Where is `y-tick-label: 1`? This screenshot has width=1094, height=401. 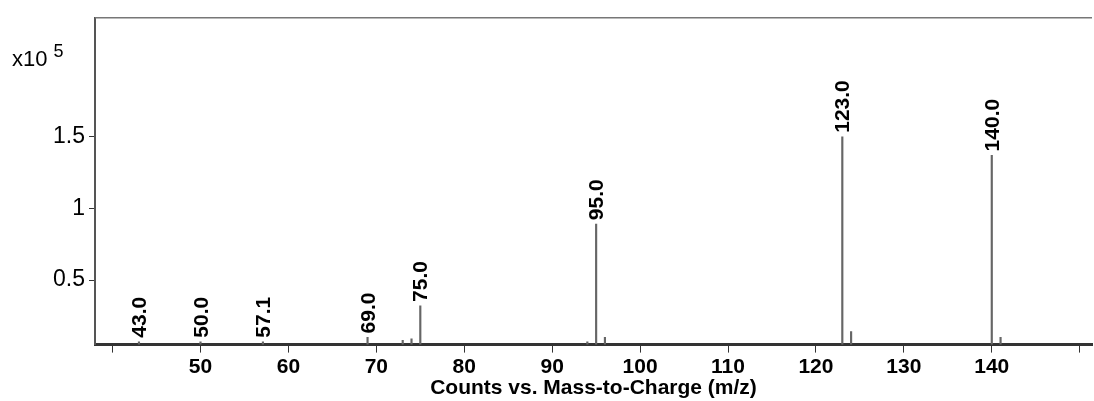 y-tick-label: 1 is located at coordinates (78, 206).